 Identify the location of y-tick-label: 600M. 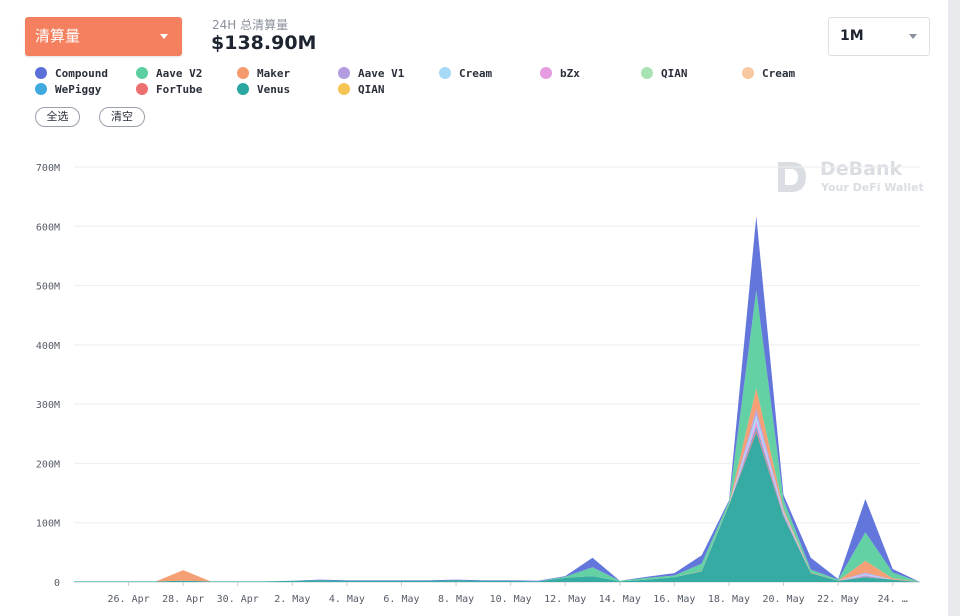
(48, 227).